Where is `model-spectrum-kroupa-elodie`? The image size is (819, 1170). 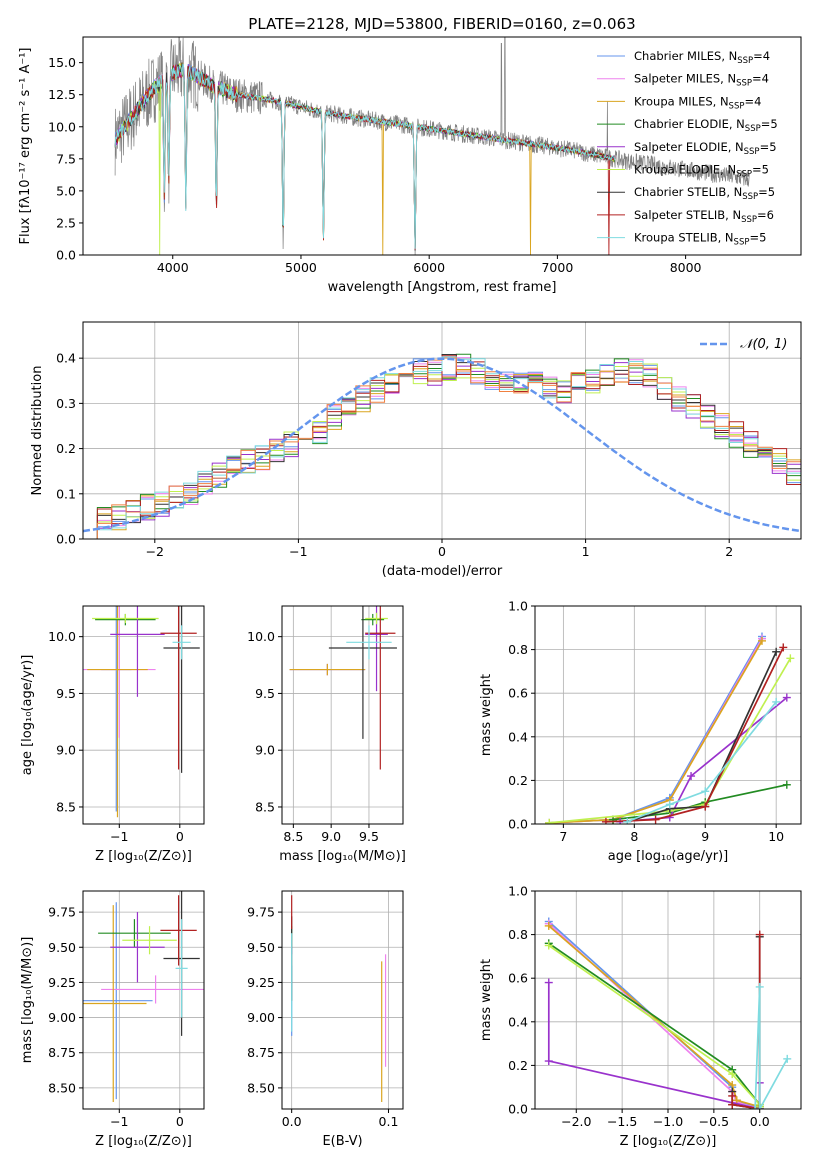 model-spectrum-kroupa-elodie is located at coordinates (365, 159).